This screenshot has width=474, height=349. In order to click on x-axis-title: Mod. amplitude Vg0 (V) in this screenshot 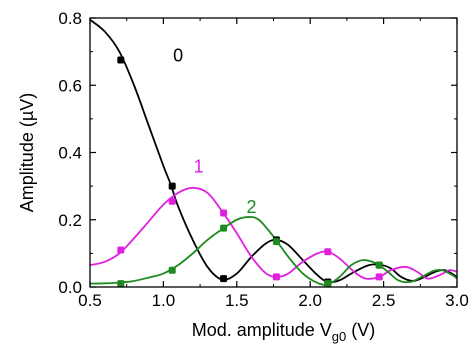, I will do `click(284, 332)`.